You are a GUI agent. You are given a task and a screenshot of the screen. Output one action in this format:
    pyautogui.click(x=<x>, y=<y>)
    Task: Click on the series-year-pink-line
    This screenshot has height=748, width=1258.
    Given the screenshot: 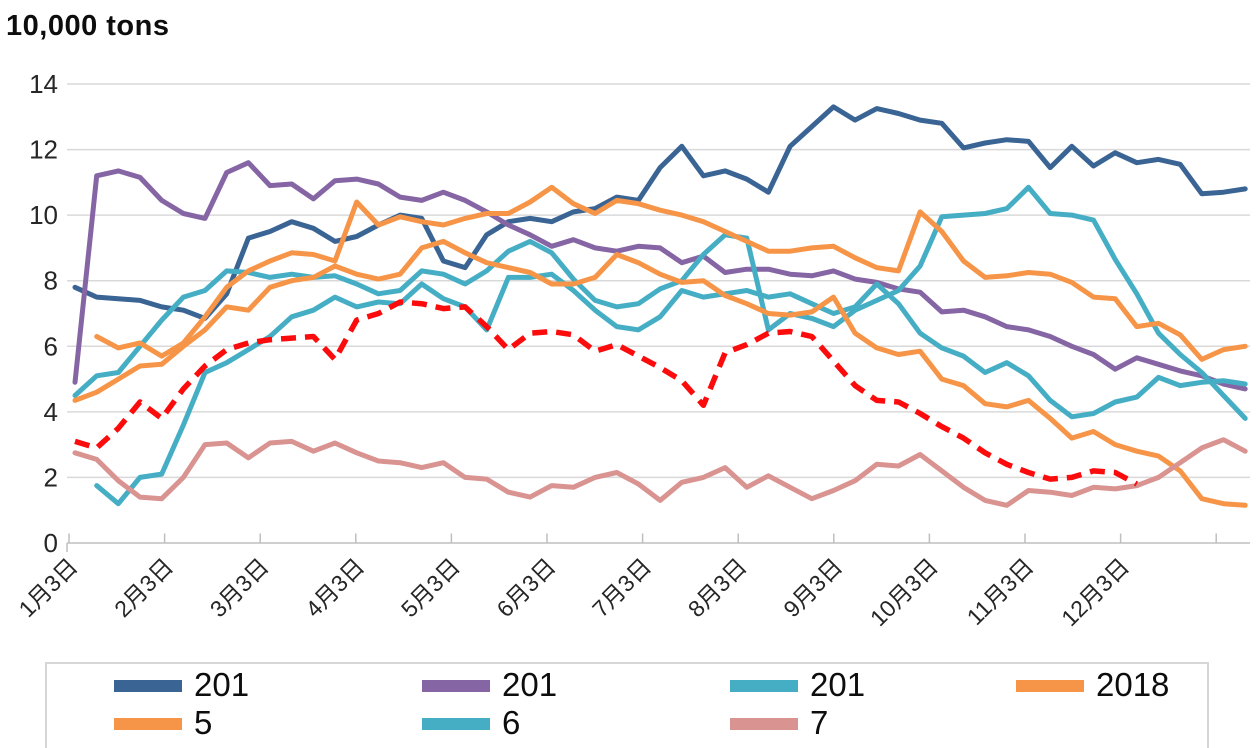 What is the action you would take?
    pyautogui.click(x=660, y=472)
    